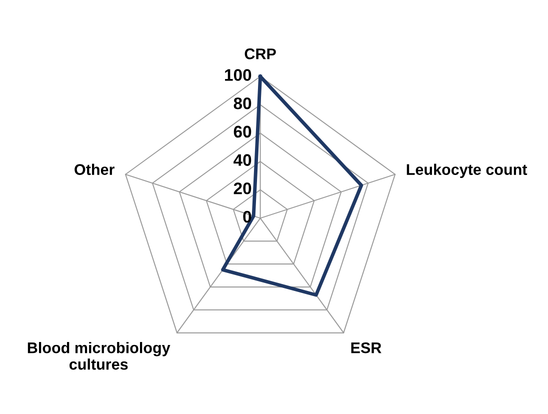 The width and height of the screenshot is (548, 414). What do you see at coordinates (243, 160) in the screenshot?
I see `y-tick-label: 40` at bounding box center [243, 160].